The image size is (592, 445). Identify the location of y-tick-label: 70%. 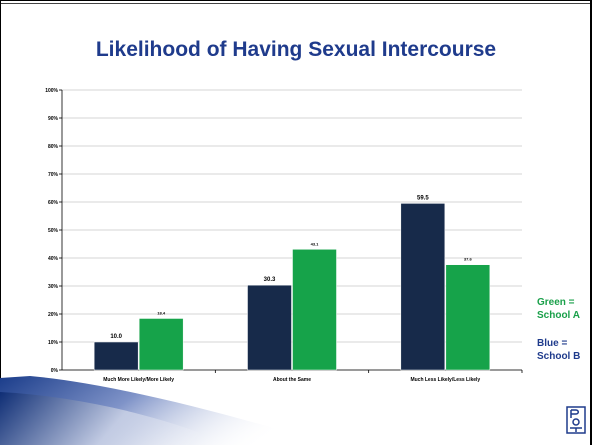
(53, 175).